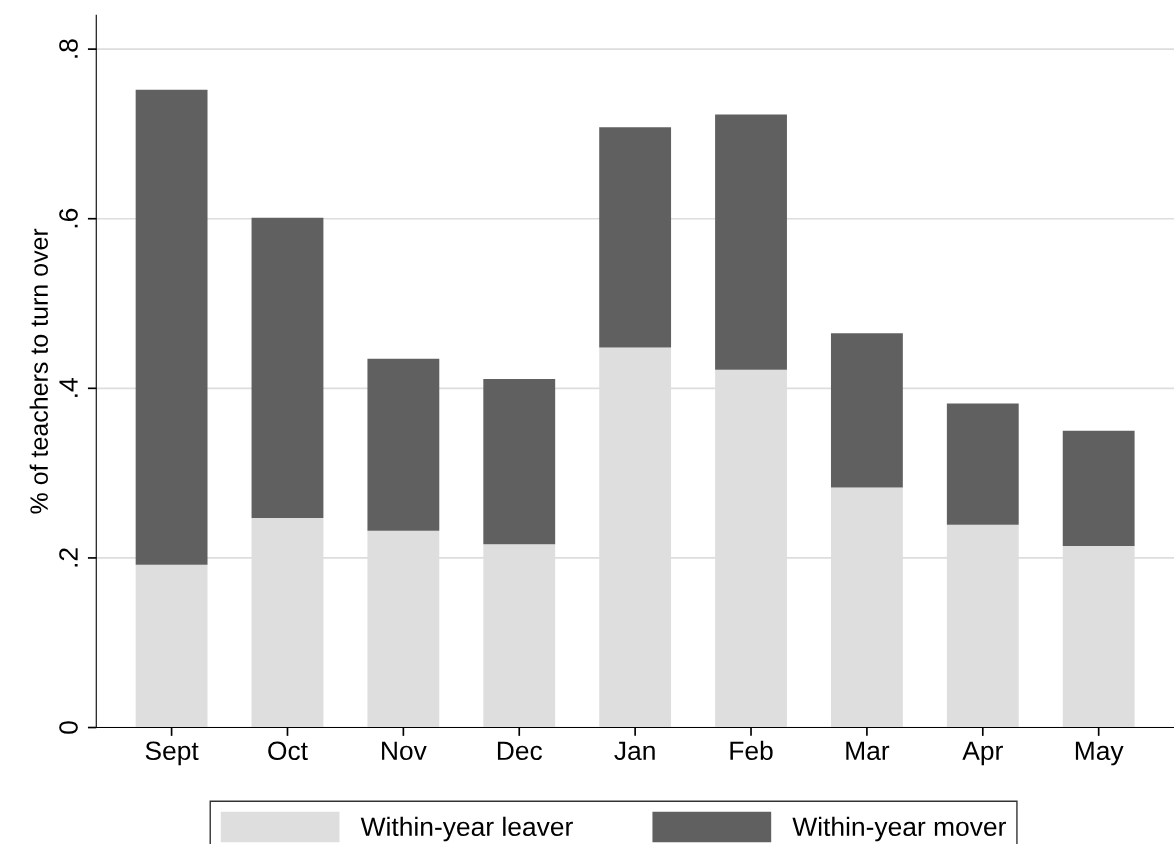  What do you see at coordinates (899, 829) in the screenshot?
I see `legend-label: Within-year mover` at bounding box center [899, 829].